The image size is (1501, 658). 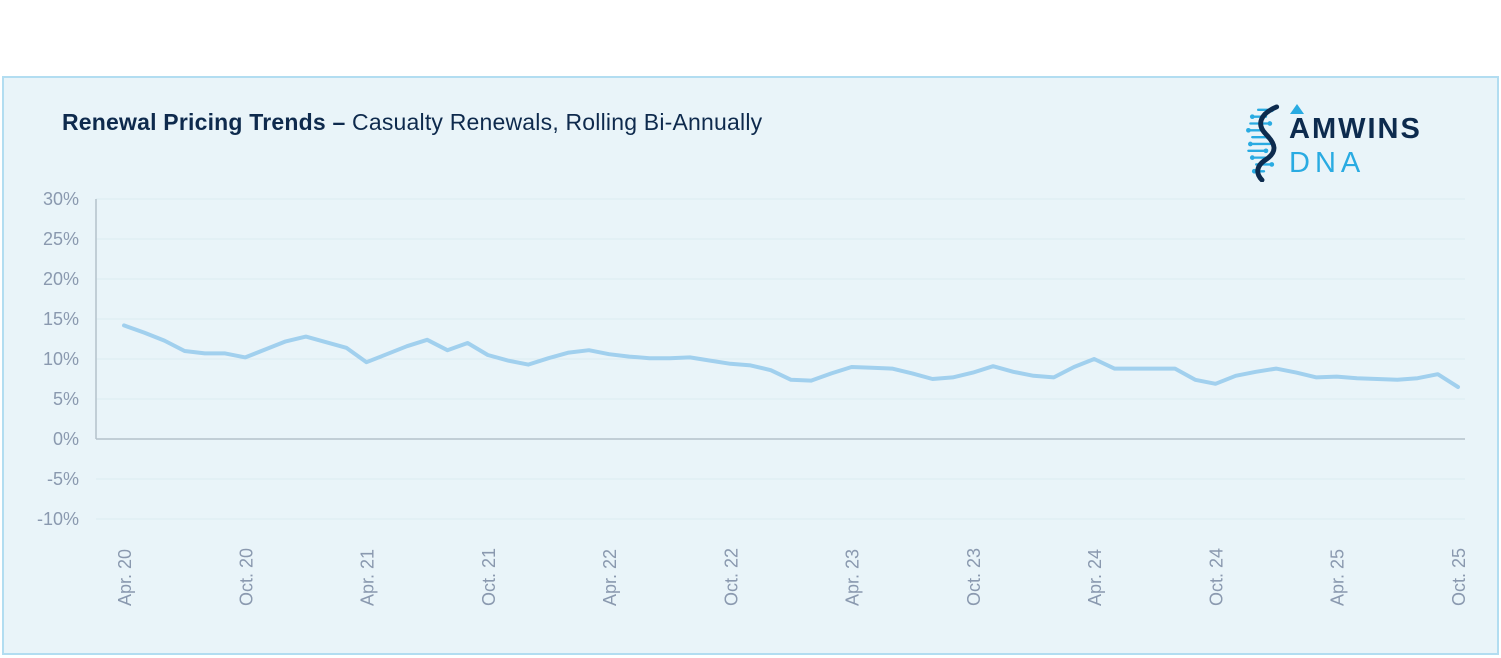 I want to click on x-tick-label: Apr. 22, so click(x=610, y=577).